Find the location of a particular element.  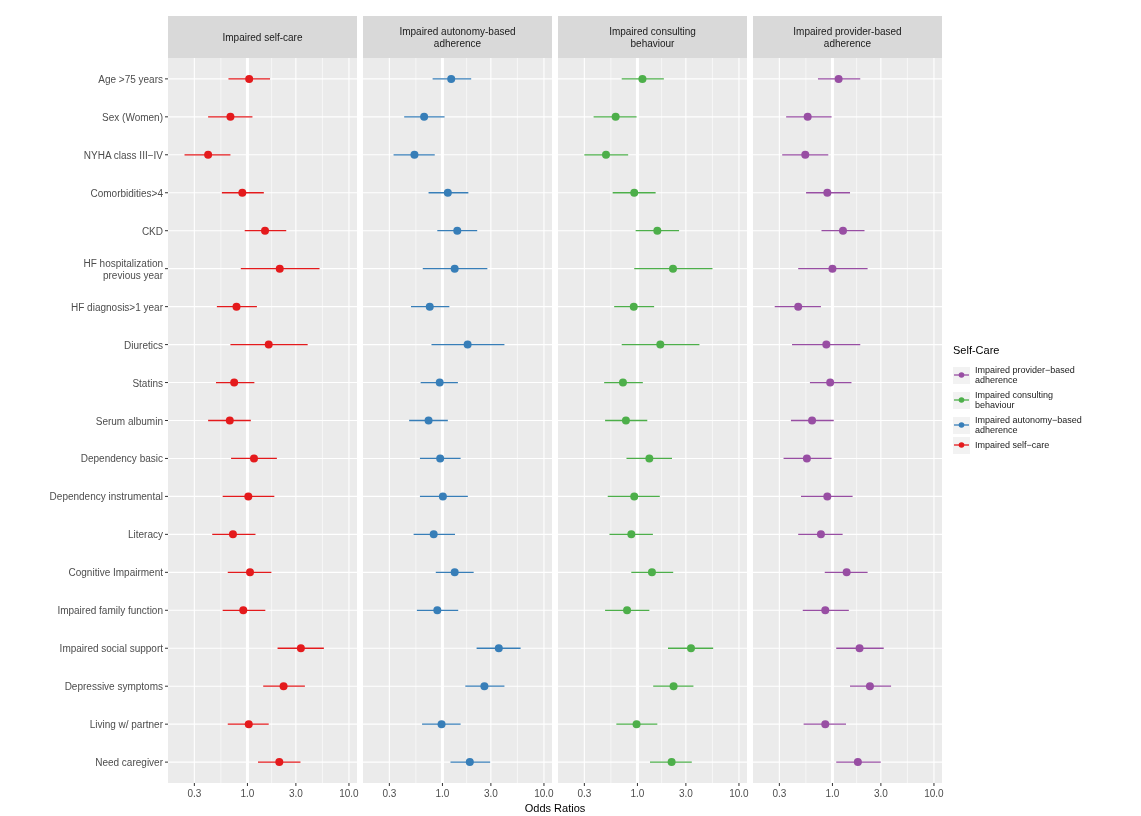

y-tick-label: Age >75 years is located at coordinates (130, 79).